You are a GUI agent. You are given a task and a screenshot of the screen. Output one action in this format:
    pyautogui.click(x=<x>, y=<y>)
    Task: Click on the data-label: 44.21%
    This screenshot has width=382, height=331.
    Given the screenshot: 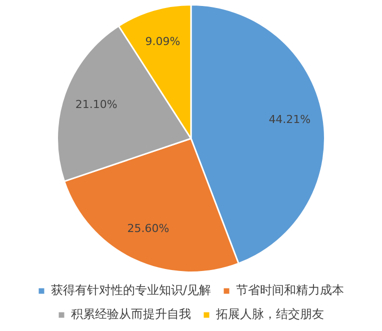 What is the action you would take?
    pyautogui.click(x=289, y=119)
    